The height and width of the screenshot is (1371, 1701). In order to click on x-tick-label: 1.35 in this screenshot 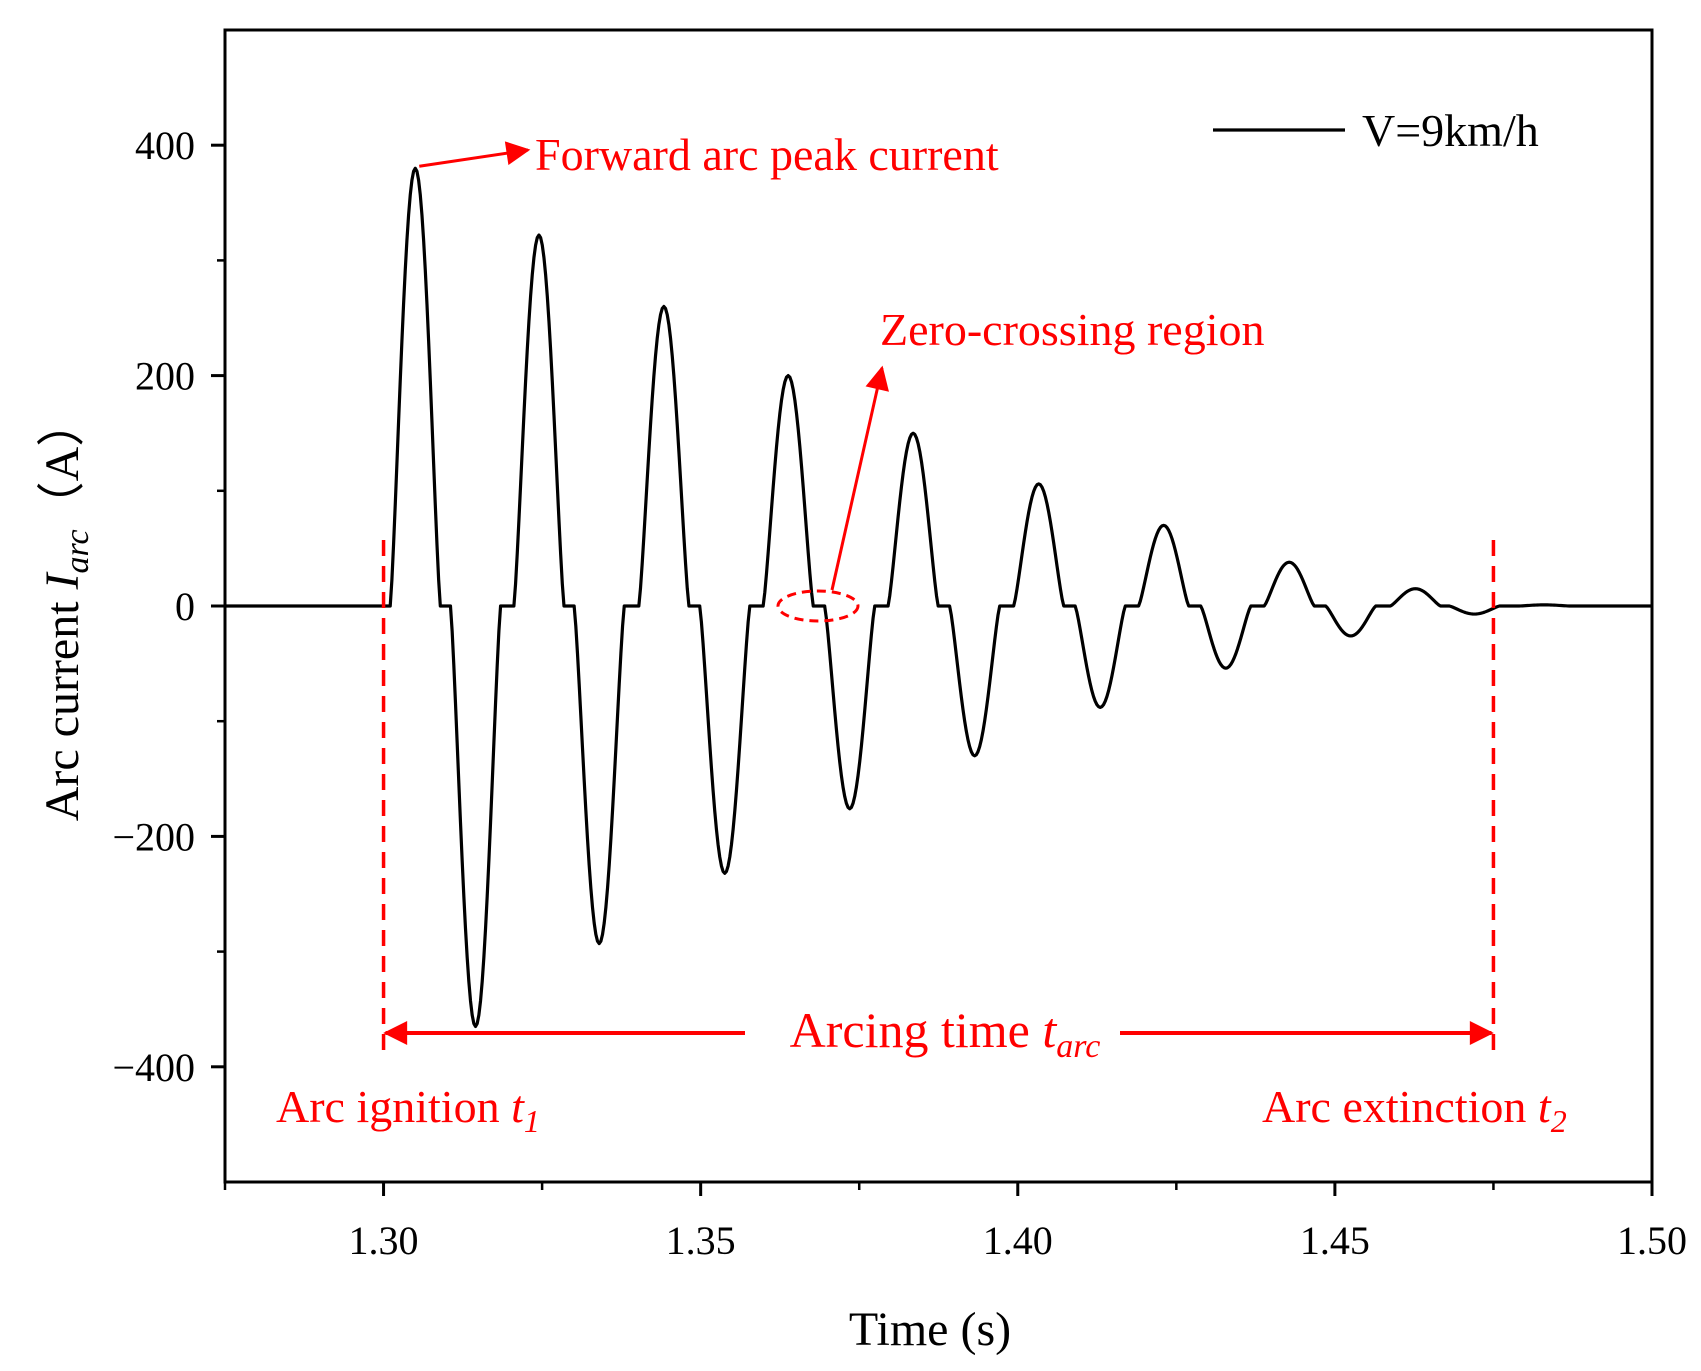, I will do `click(701, 1240)`.